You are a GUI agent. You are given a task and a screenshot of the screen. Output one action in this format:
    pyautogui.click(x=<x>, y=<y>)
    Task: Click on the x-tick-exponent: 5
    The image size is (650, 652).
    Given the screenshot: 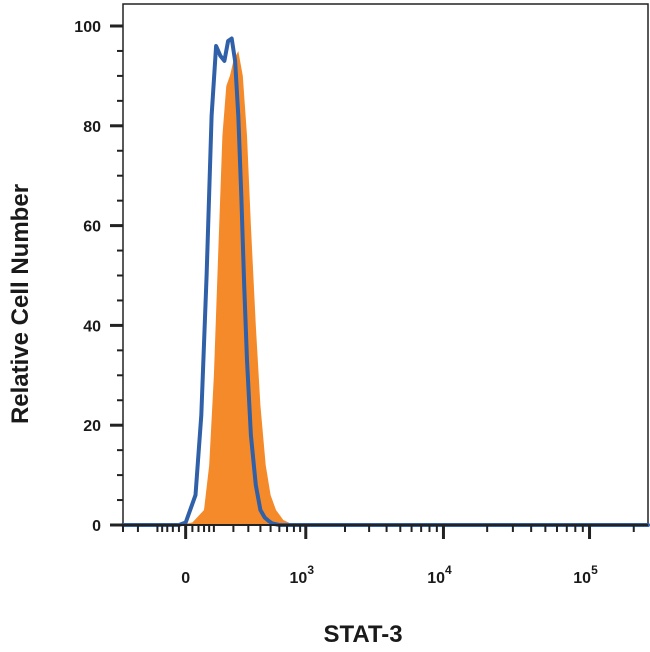 What is the action you would take?
    pyautogui.click(x=594, y=570)
    